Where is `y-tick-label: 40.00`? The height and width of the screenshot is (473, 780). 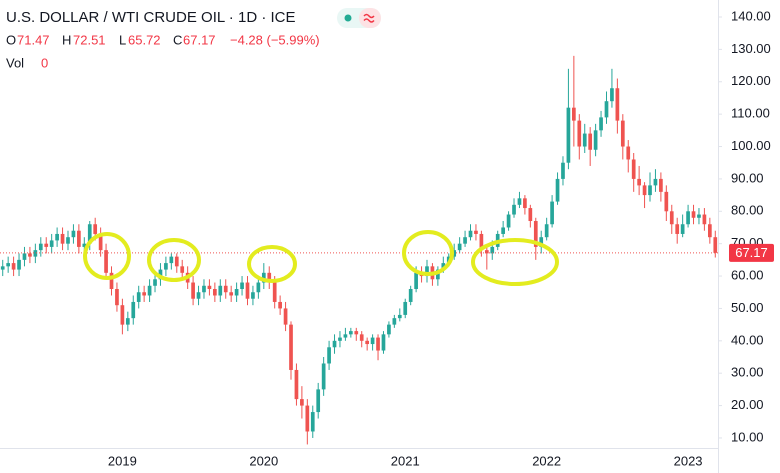
y-tick-label: 40.00 is located at coordinates (747, 339).